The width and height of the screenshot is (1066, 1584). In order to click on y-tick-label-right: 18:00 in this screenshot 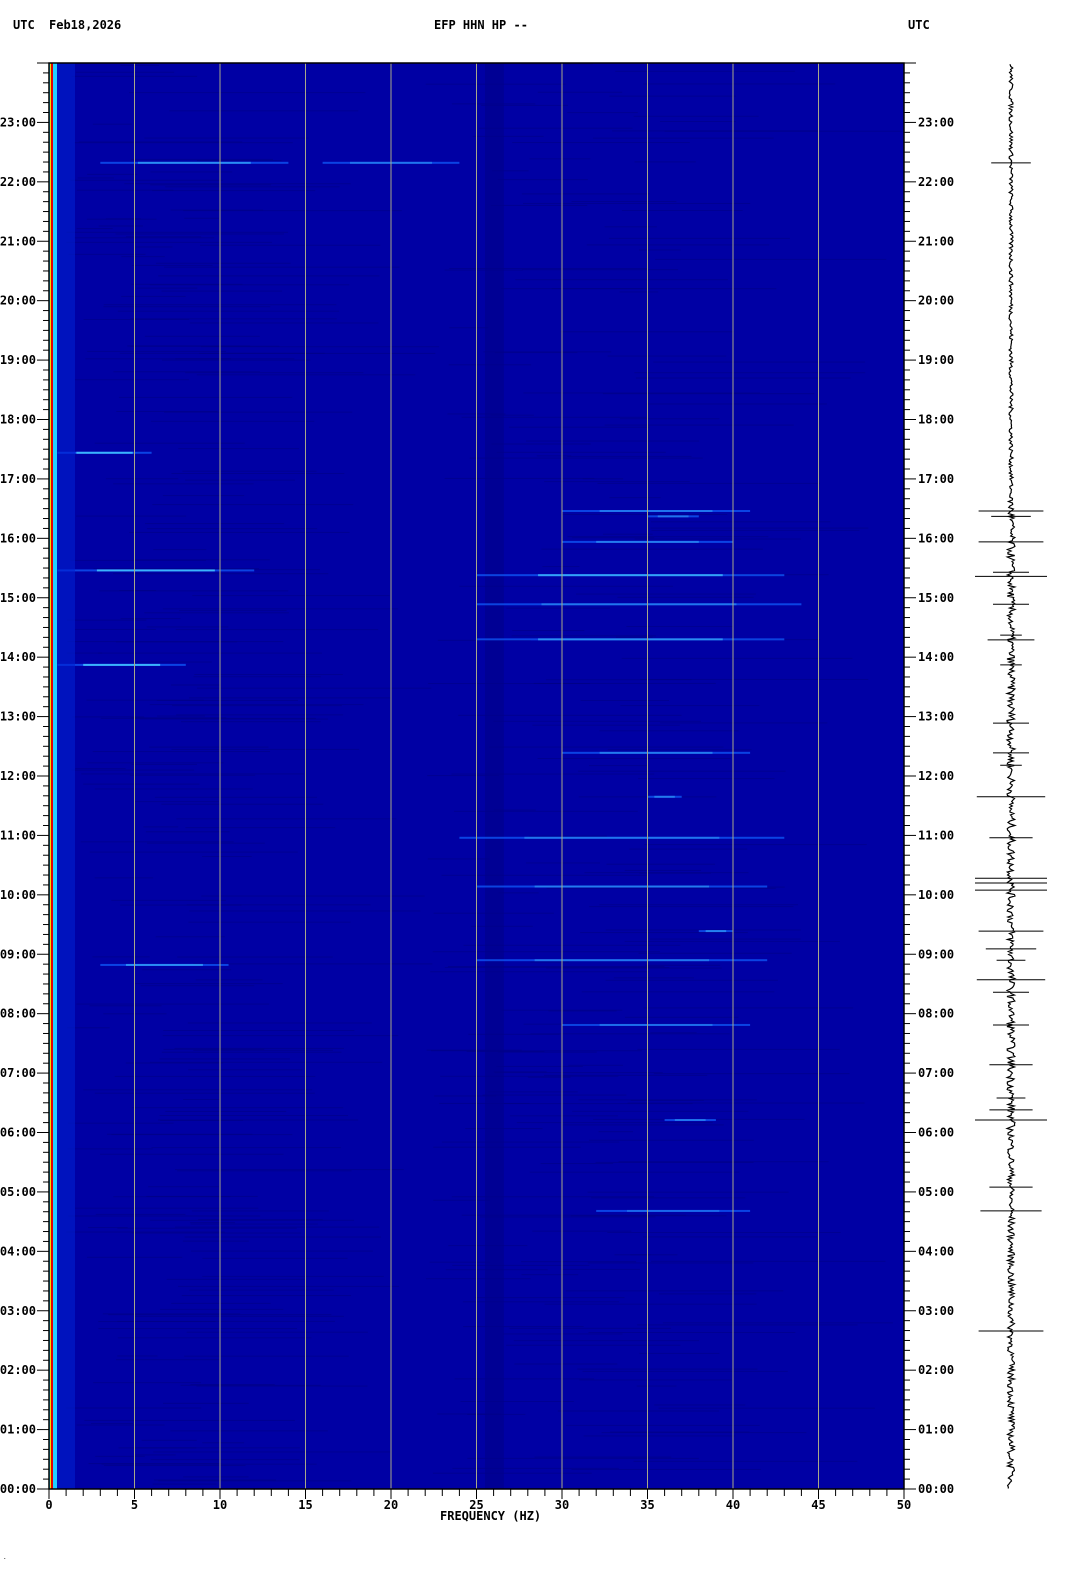, I will do `click(936, 420)`.